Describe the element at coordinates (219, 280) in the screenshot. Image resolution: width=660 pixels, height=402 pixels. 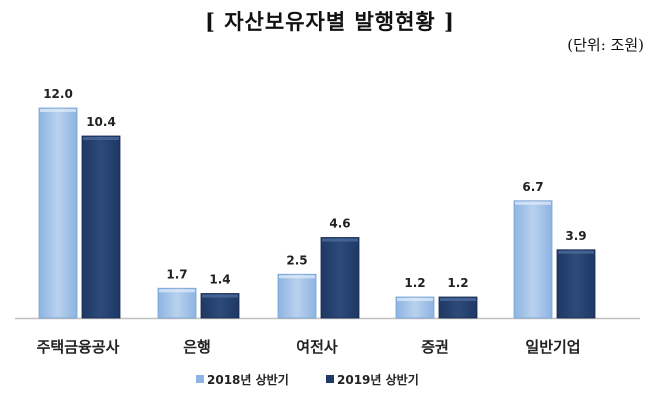
I see `data-label: 1.4` at that location.